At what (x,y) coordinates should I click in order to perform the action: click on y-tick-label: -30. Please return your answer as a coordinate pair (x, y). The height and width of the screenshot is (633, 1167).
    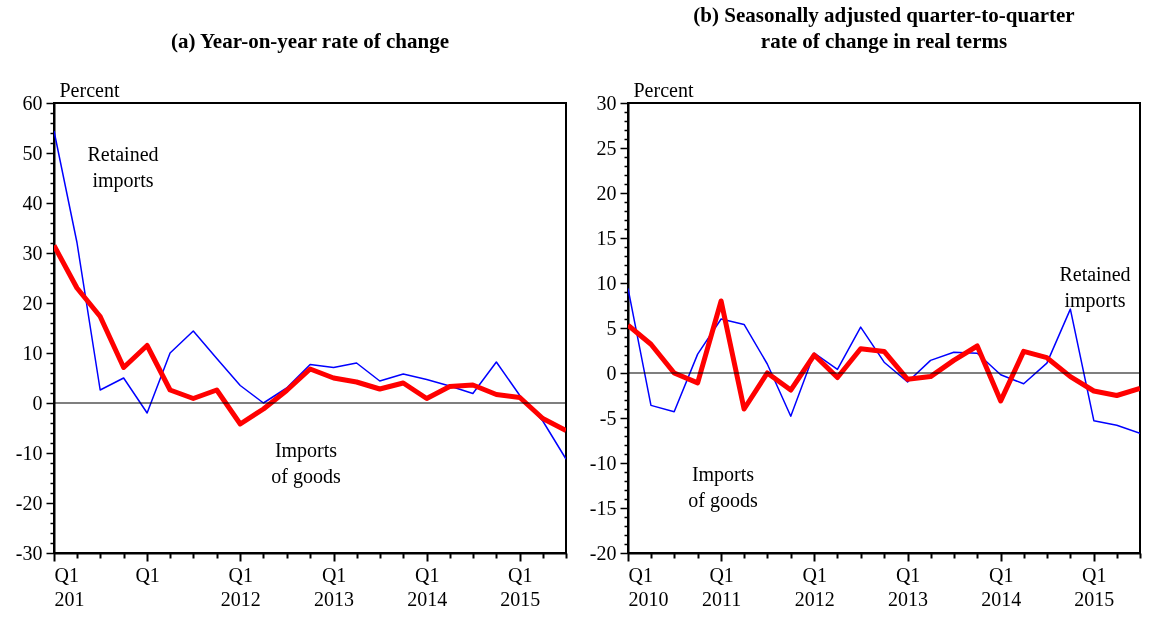
    Looking at the image, I should click on (29, 552).